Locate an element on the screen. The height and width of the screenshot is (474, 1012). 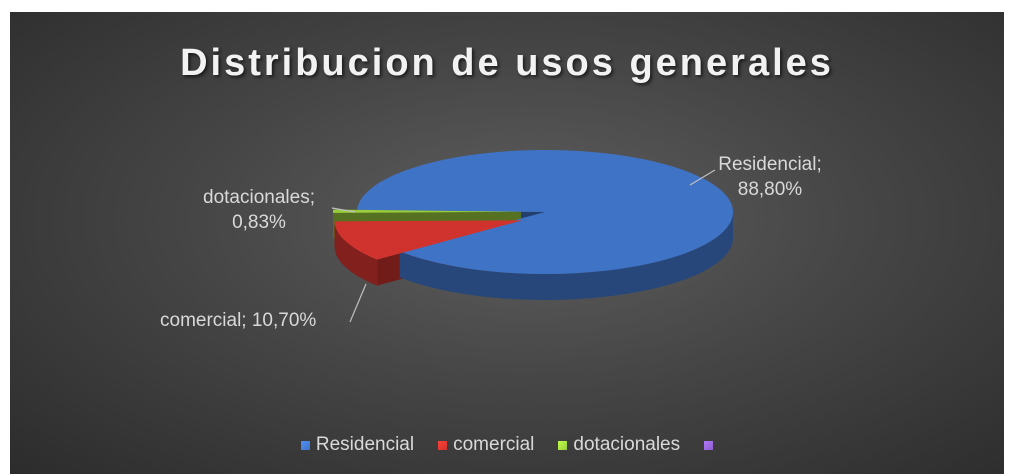
legend-item: Residencial is located at coordinates (357, 445).